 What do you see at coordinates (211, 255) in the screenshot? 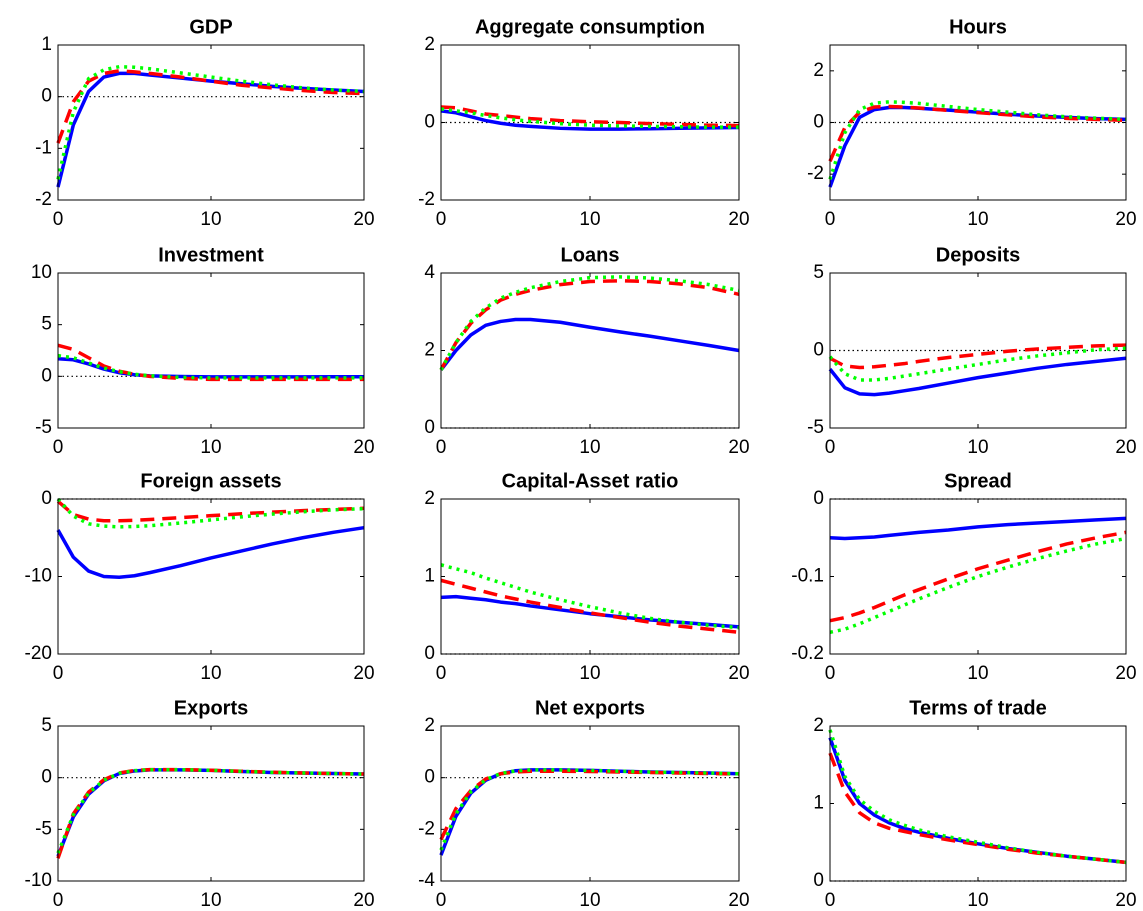
I see `subplot-title: Investment` at bounding box center [211, 255].